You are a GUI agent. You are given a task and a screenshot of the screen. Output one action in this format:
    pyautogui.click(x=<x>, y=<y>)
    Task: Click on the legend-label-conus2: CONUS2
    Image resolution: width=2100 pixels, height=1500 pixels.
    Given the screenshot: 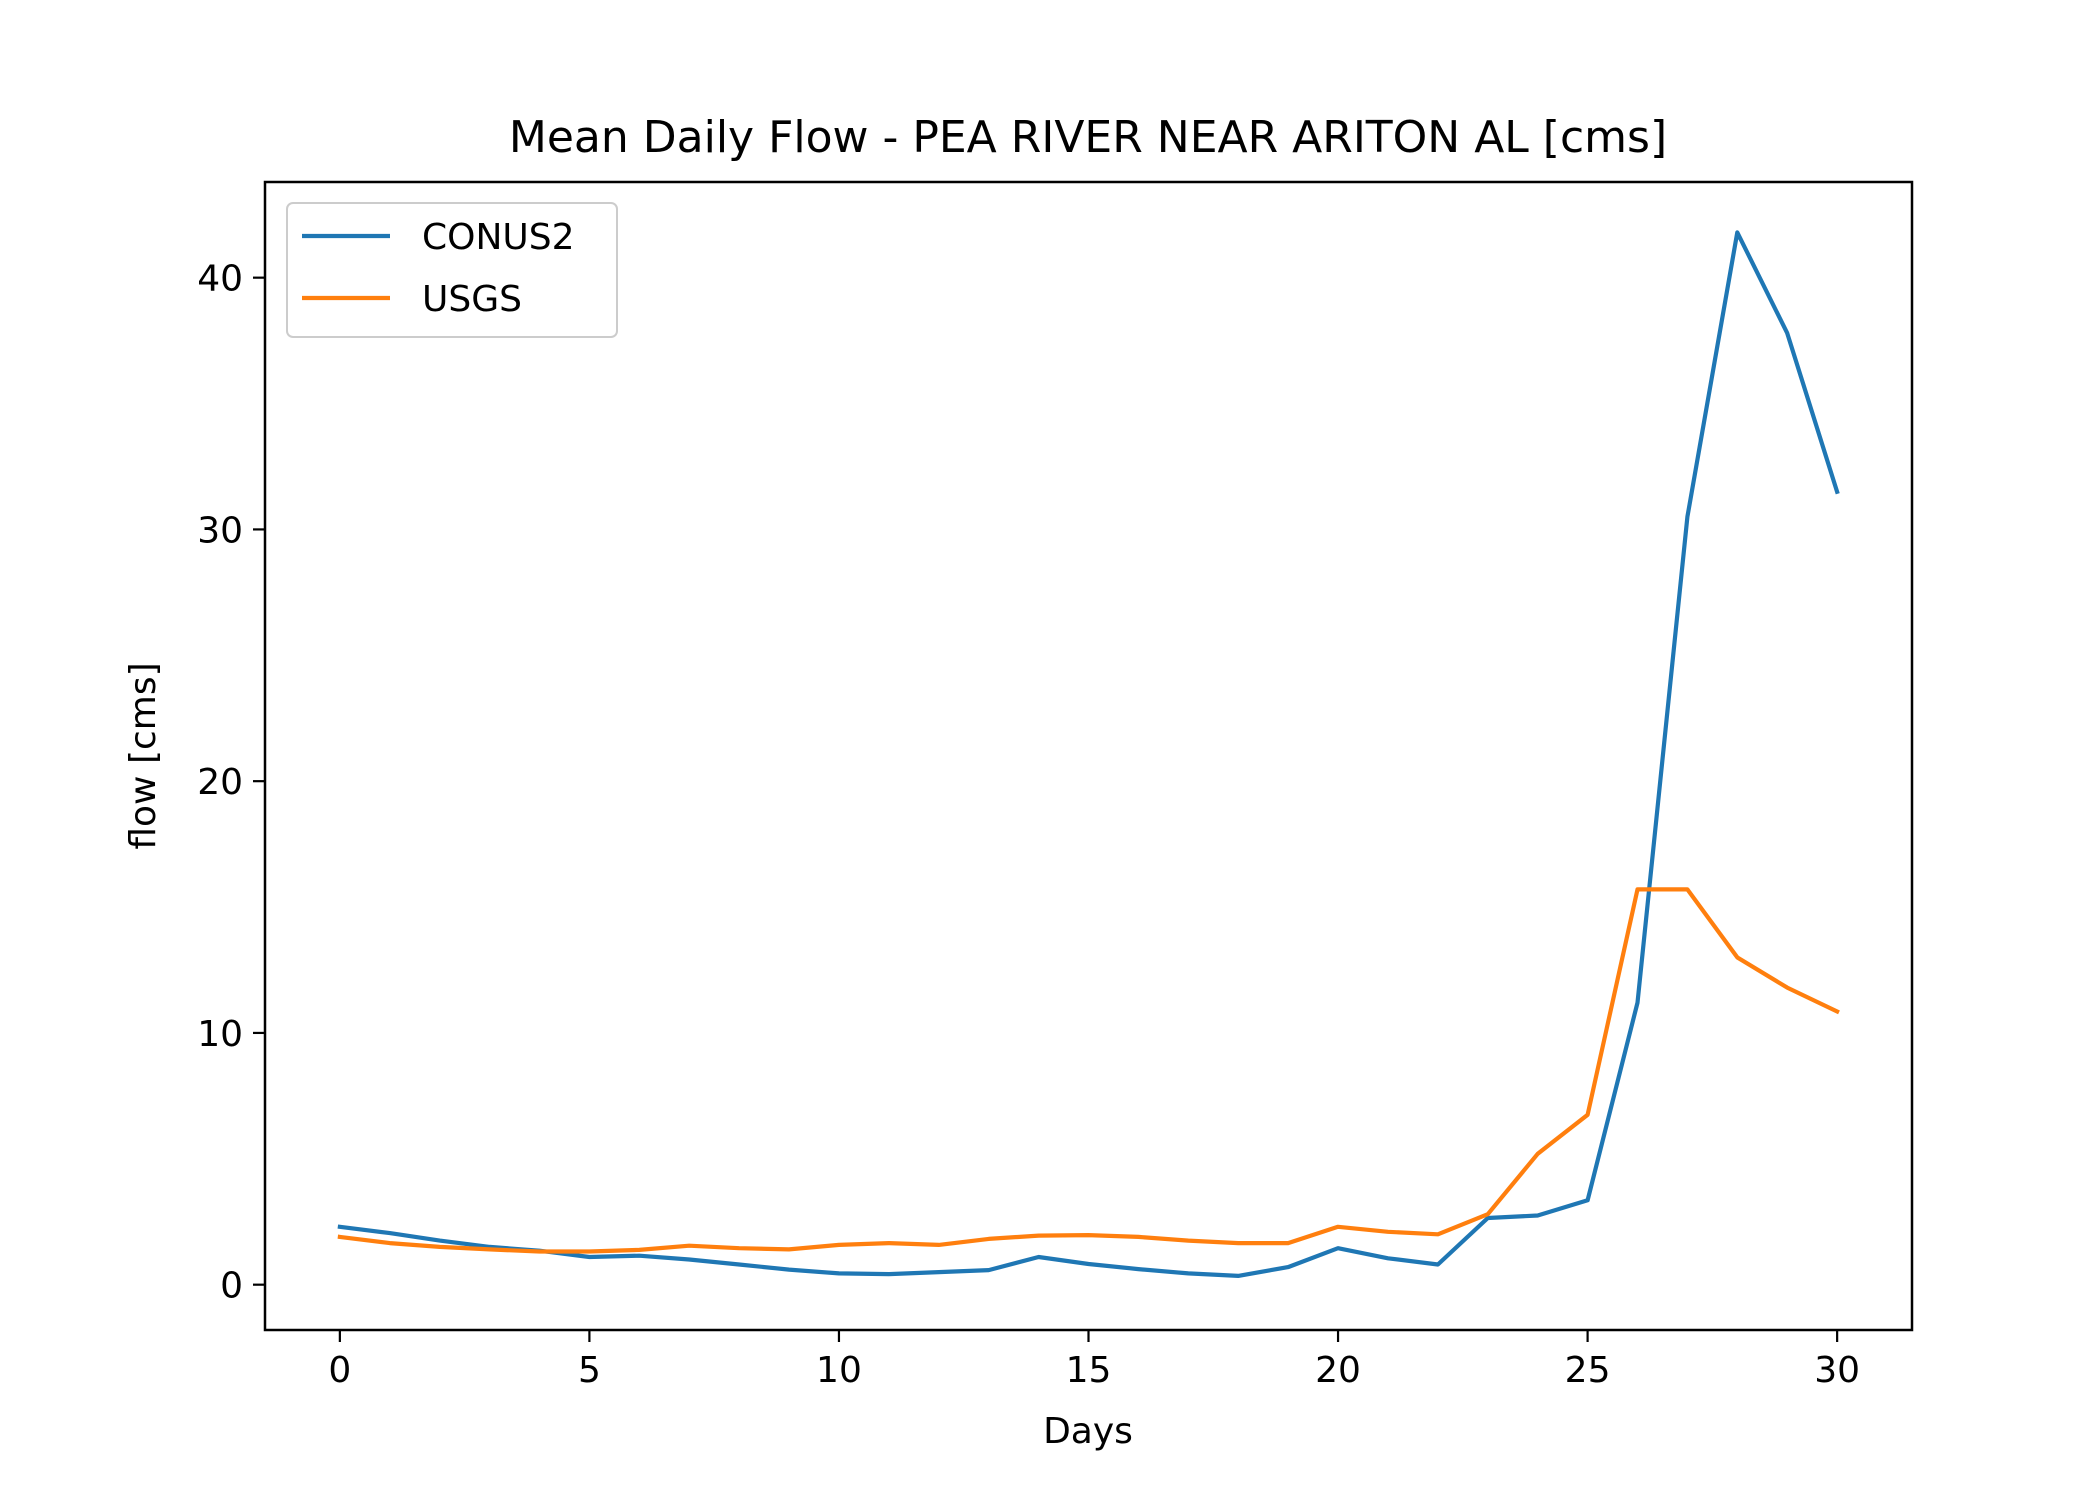 What is the action you would take?
    pyautogui.click(x=498, y=237)
    